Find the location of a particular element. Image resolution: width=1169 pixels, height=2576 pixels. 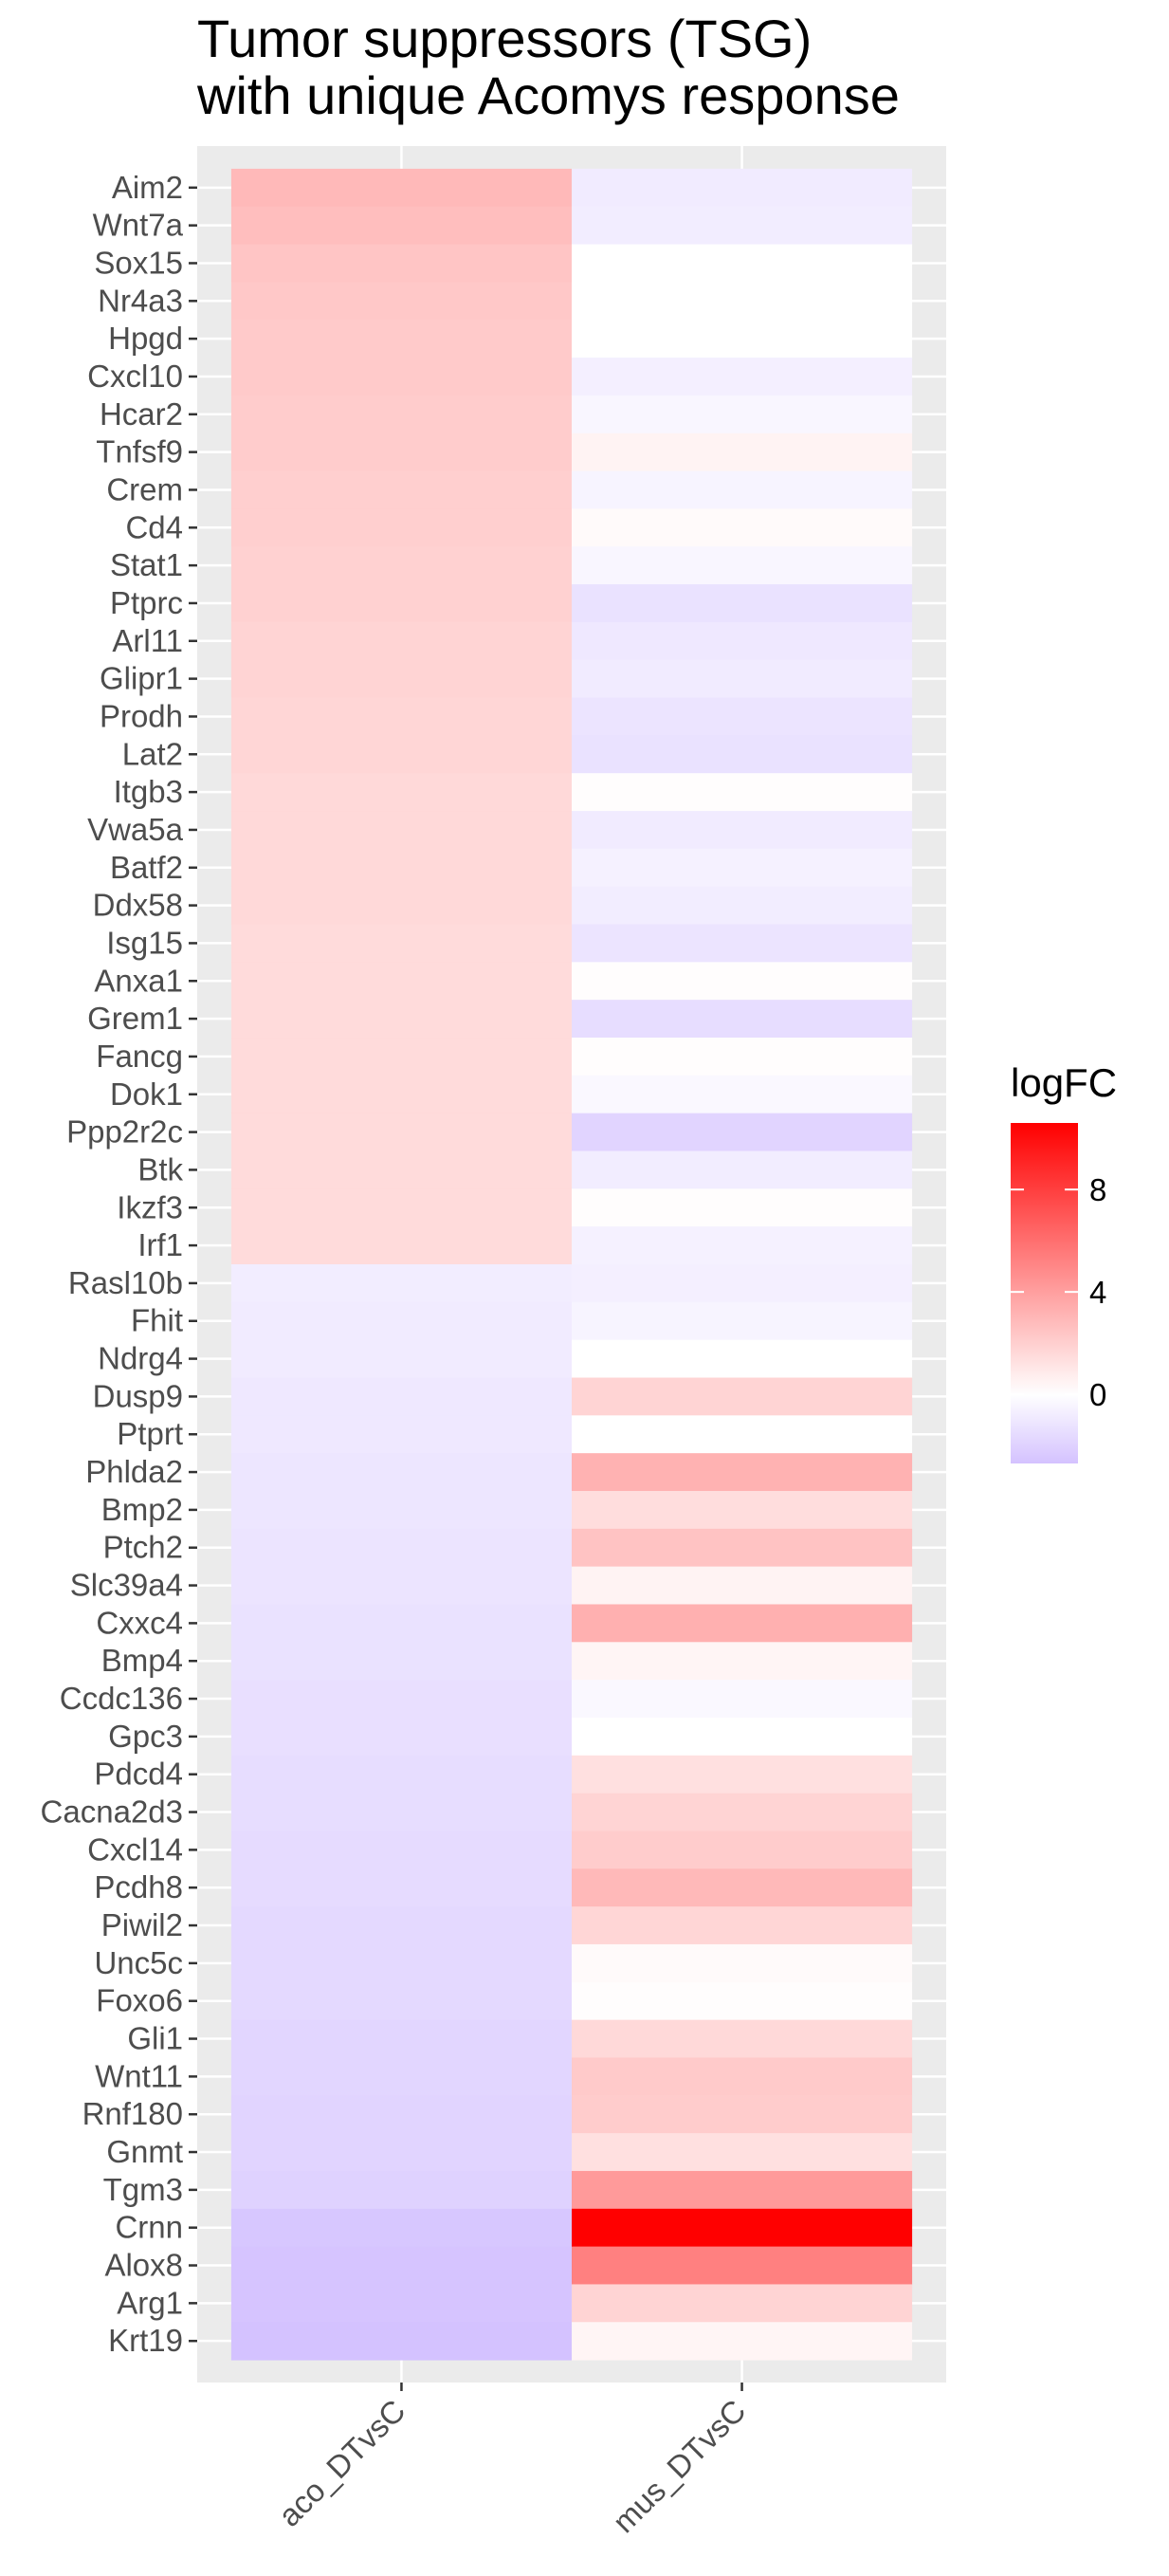

y-tick-label: Unc5c is located at coordinates (138, 1962).